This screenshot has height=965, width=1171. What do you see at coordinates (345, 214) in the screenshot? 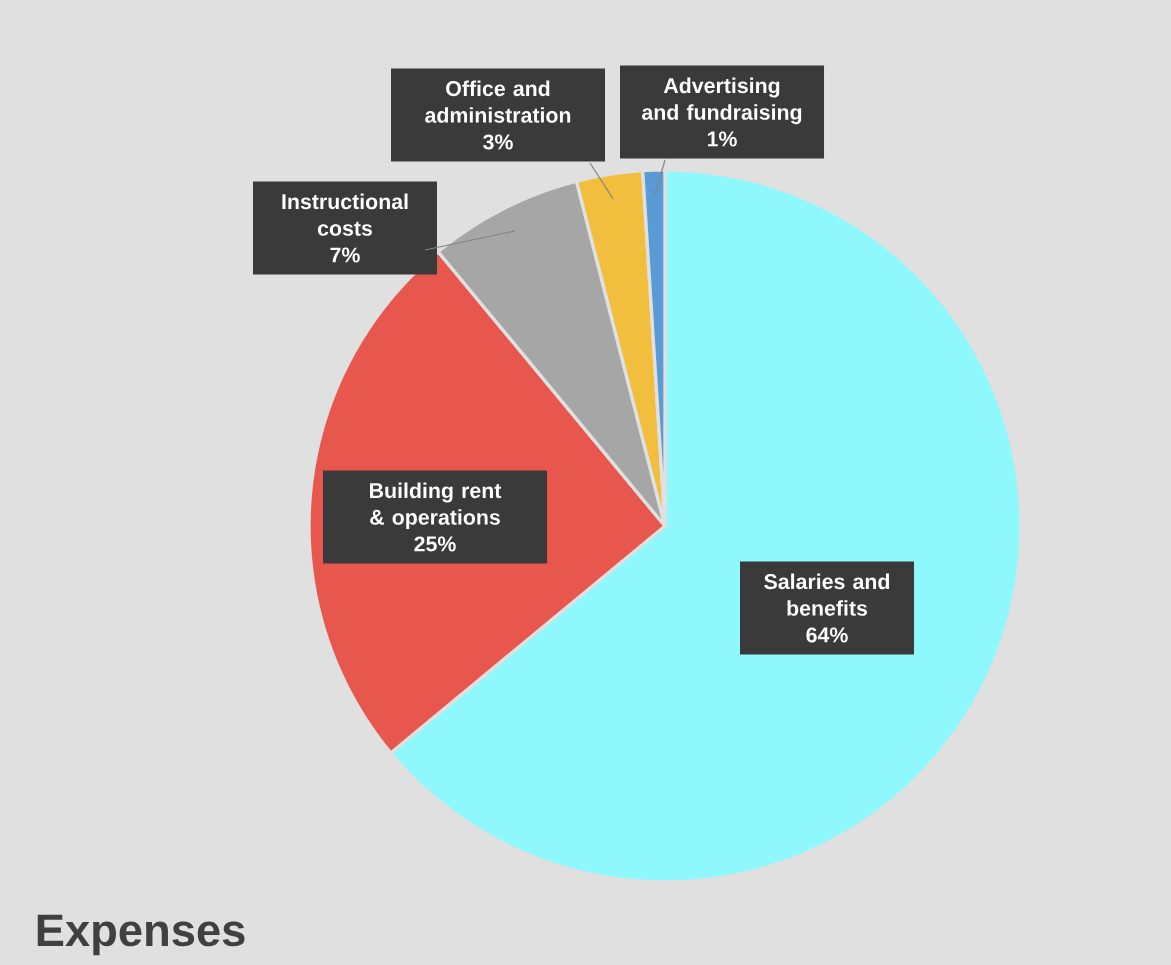
I see `slice-label: Instructional costs` at bounding box center [345, 214].